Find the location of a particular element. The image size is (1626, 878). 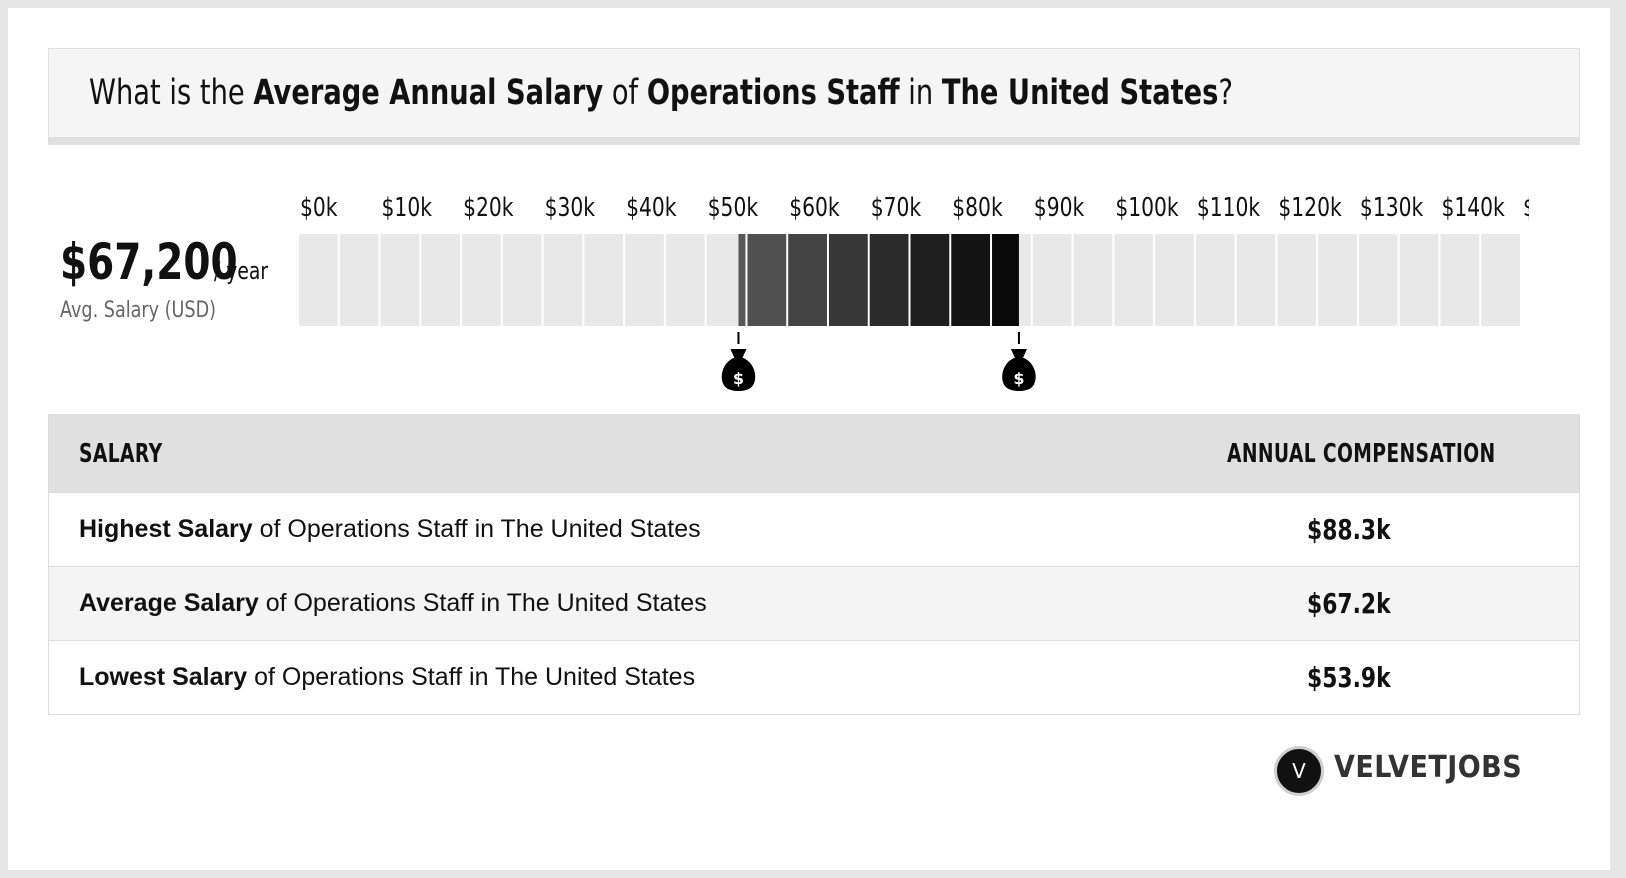

tick-label: $40k is located at coordinates (651, 208).